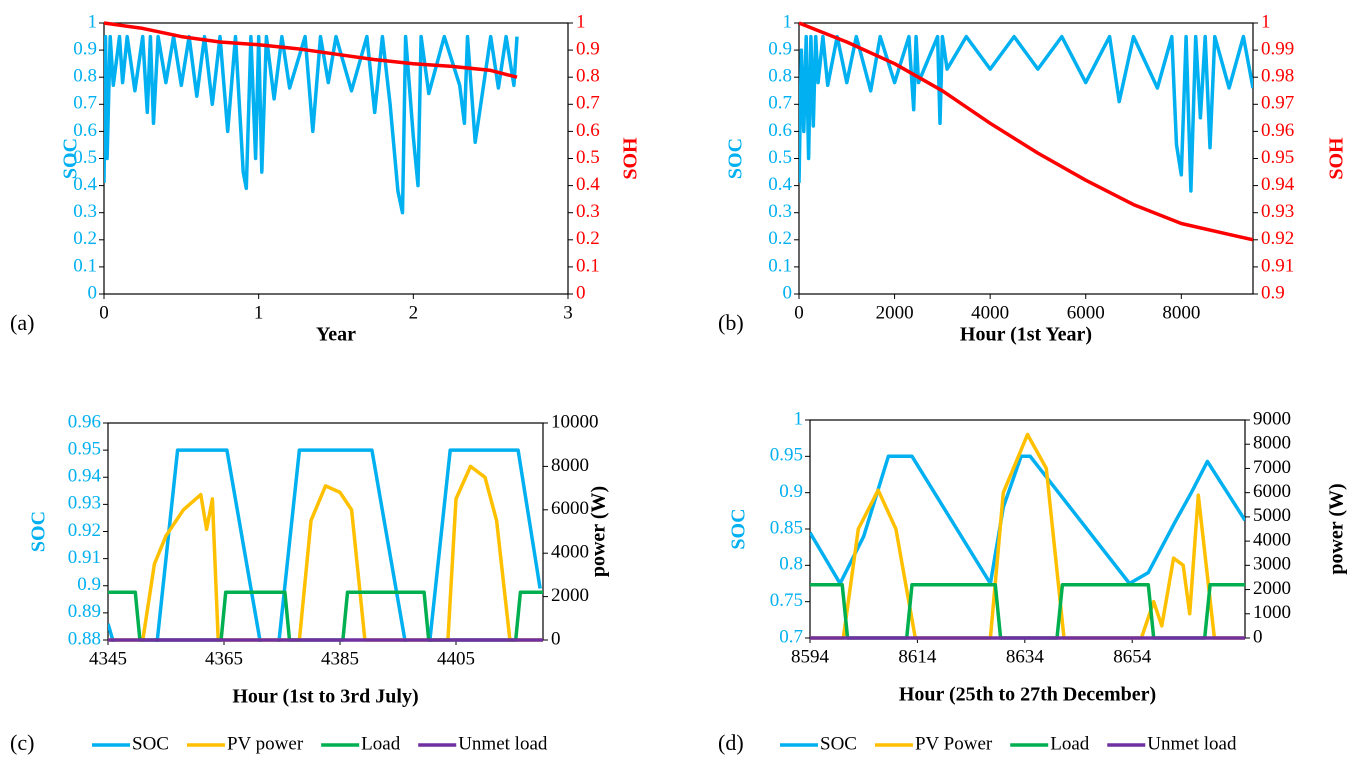 The height and width of the screenshot is (762, 1356). Describe the element at coordinates (84, 611) in the screenshot. I see `y-tick-label: 0.89` at that location.